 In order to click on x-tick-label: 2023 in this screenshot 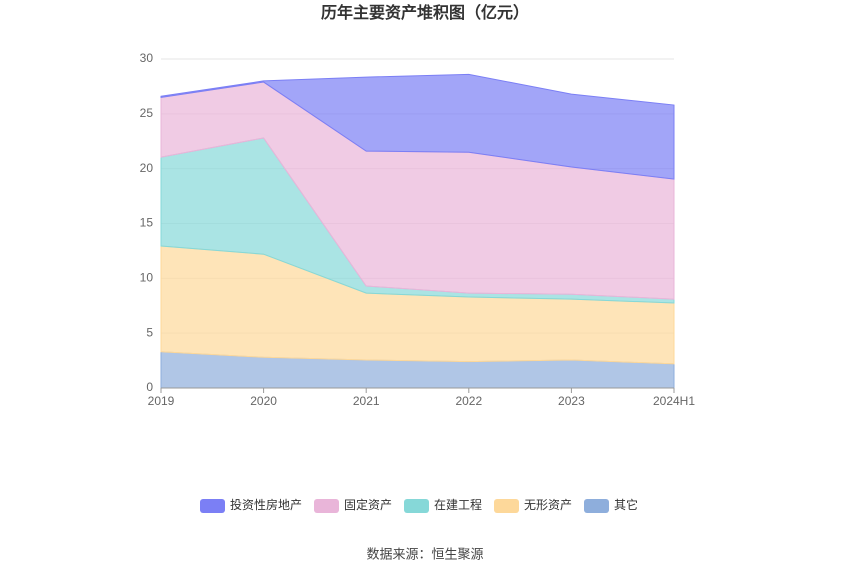, I will do `click(571, 401)`.